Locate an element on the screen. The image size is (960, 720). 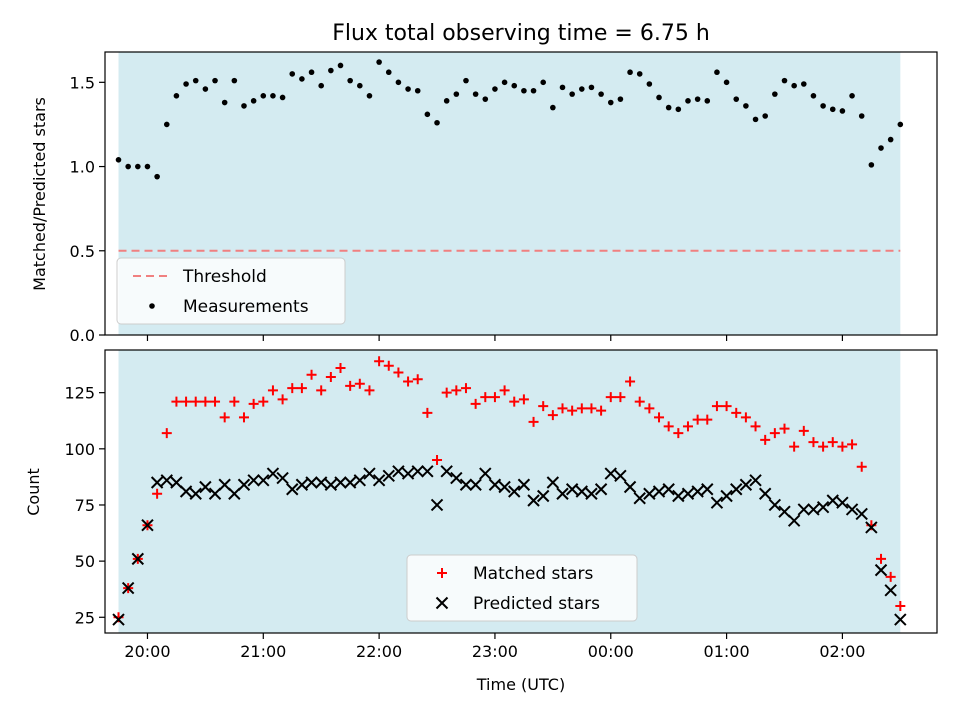
top-y-tick-label: 1.0 is located at coordinates (82, 167).